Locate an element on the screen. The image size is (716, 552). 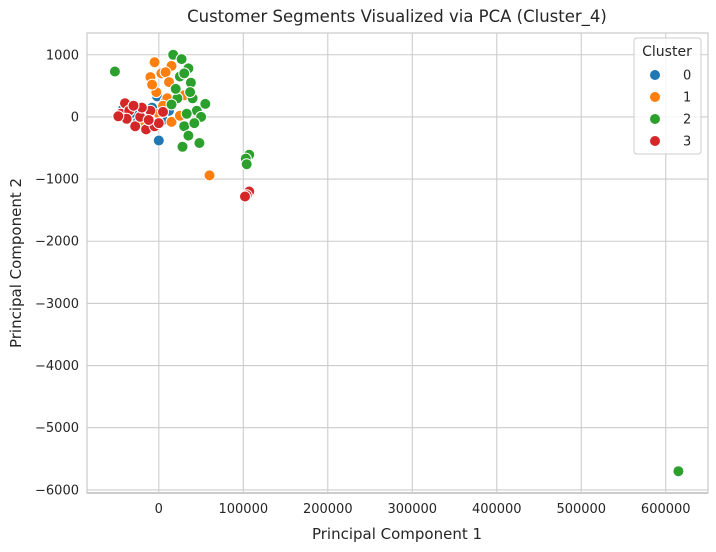
y-tick-label: −4000 is located at coordinates (57, 366).